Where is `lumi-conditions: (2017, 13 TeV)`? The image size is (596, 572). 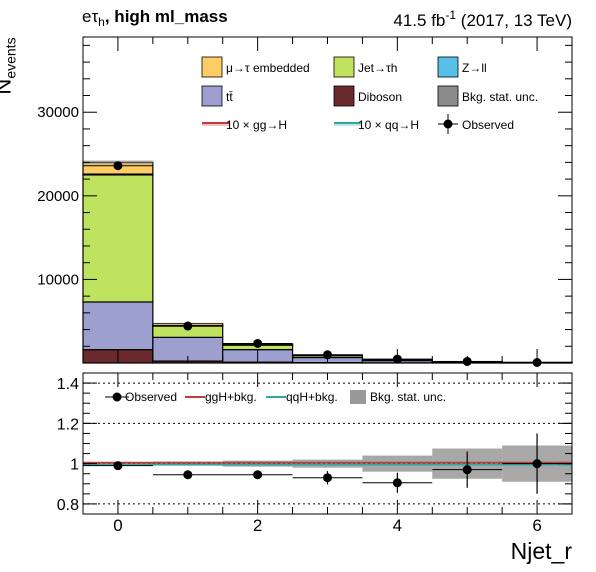 lumi-conditions: (2017, 13 TeV) is located at coordinates (514, 20).